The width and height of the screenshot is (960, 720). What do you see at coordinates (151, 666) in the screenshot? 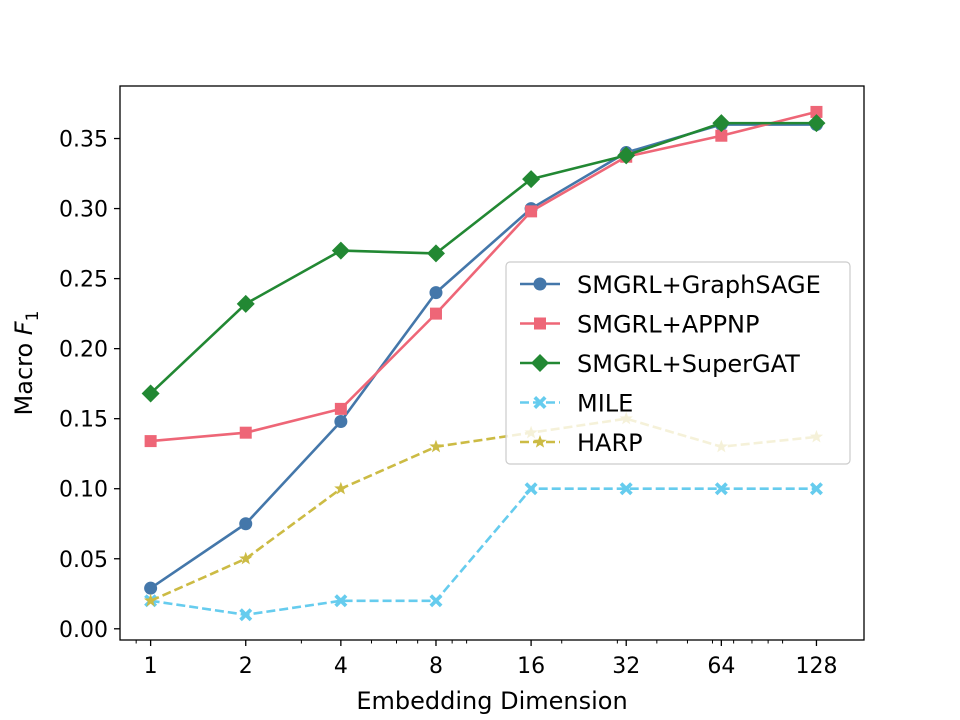
I see `x-tick-label: 1` at bounding box center [151, 666].